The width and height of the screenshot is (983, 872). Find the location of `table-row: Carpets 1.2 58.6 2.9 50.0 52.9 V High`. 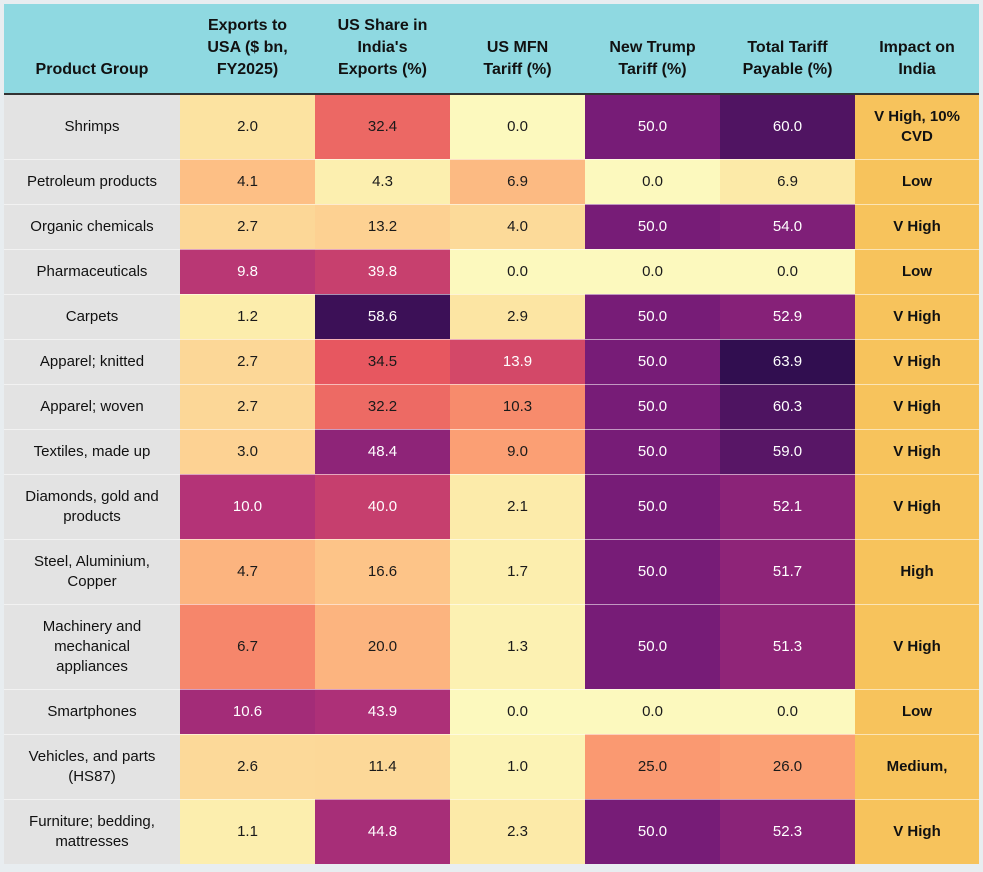

table-row: Carpets 1.2 58.6 2.9 50.0 52.9 V High is located at coordinates (491, 316).